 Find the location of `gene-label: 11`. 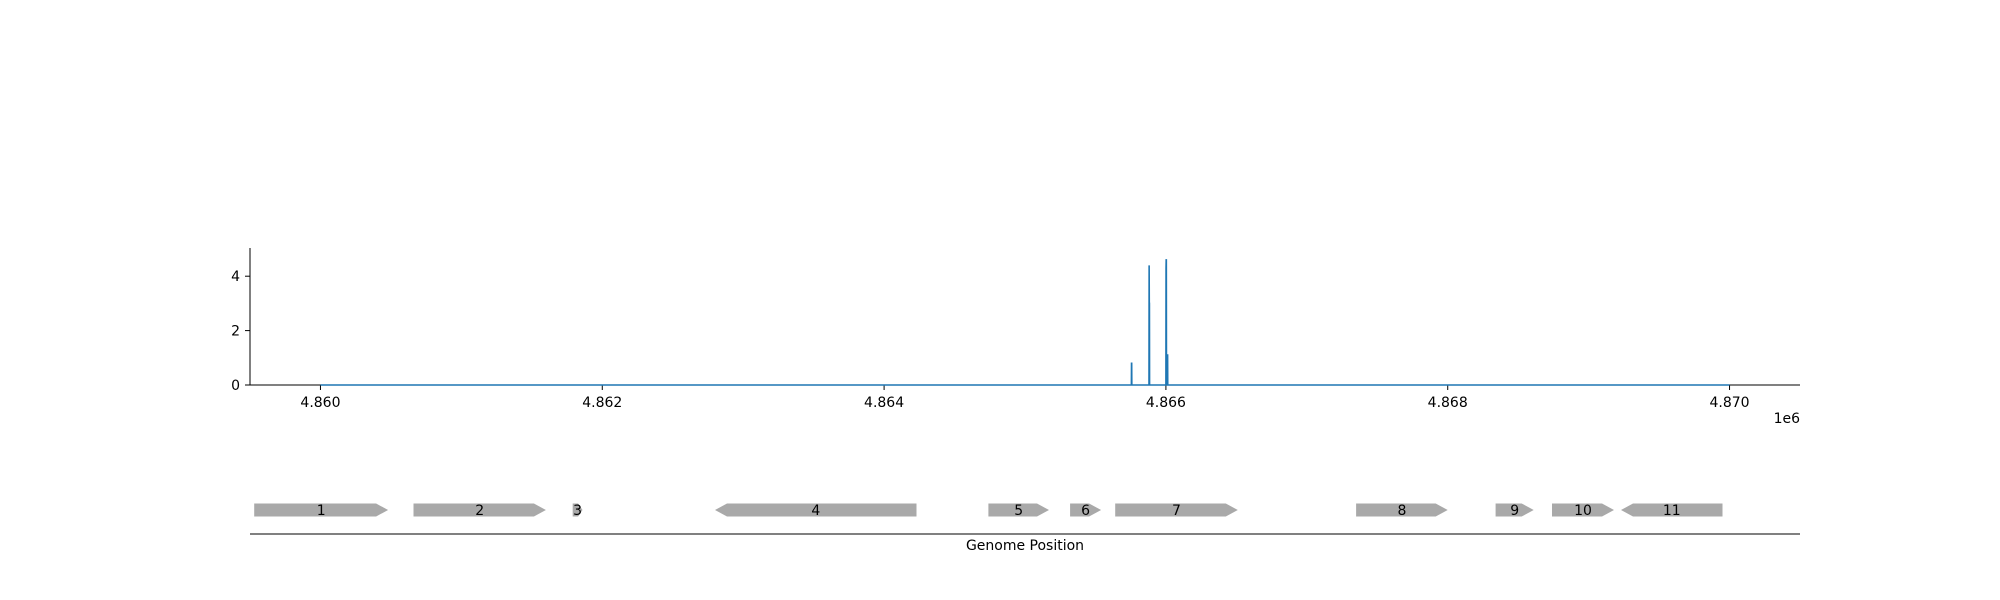

gene-label: 11 is located at coordinates (1672, 511).